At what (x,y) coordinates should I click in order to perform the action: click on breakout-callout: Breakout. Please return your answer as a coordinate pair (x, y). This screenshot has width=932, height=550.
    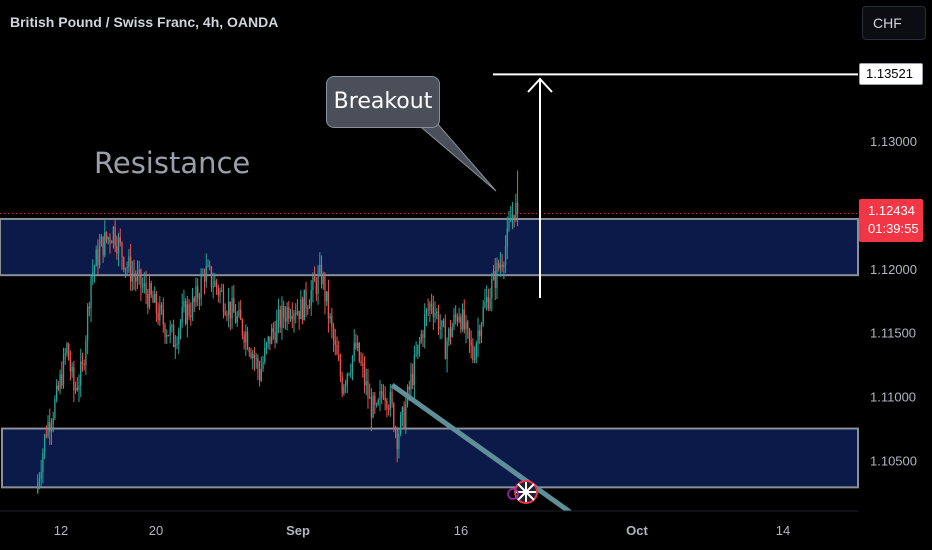
    Looking at the image, I should click on (383, 102).